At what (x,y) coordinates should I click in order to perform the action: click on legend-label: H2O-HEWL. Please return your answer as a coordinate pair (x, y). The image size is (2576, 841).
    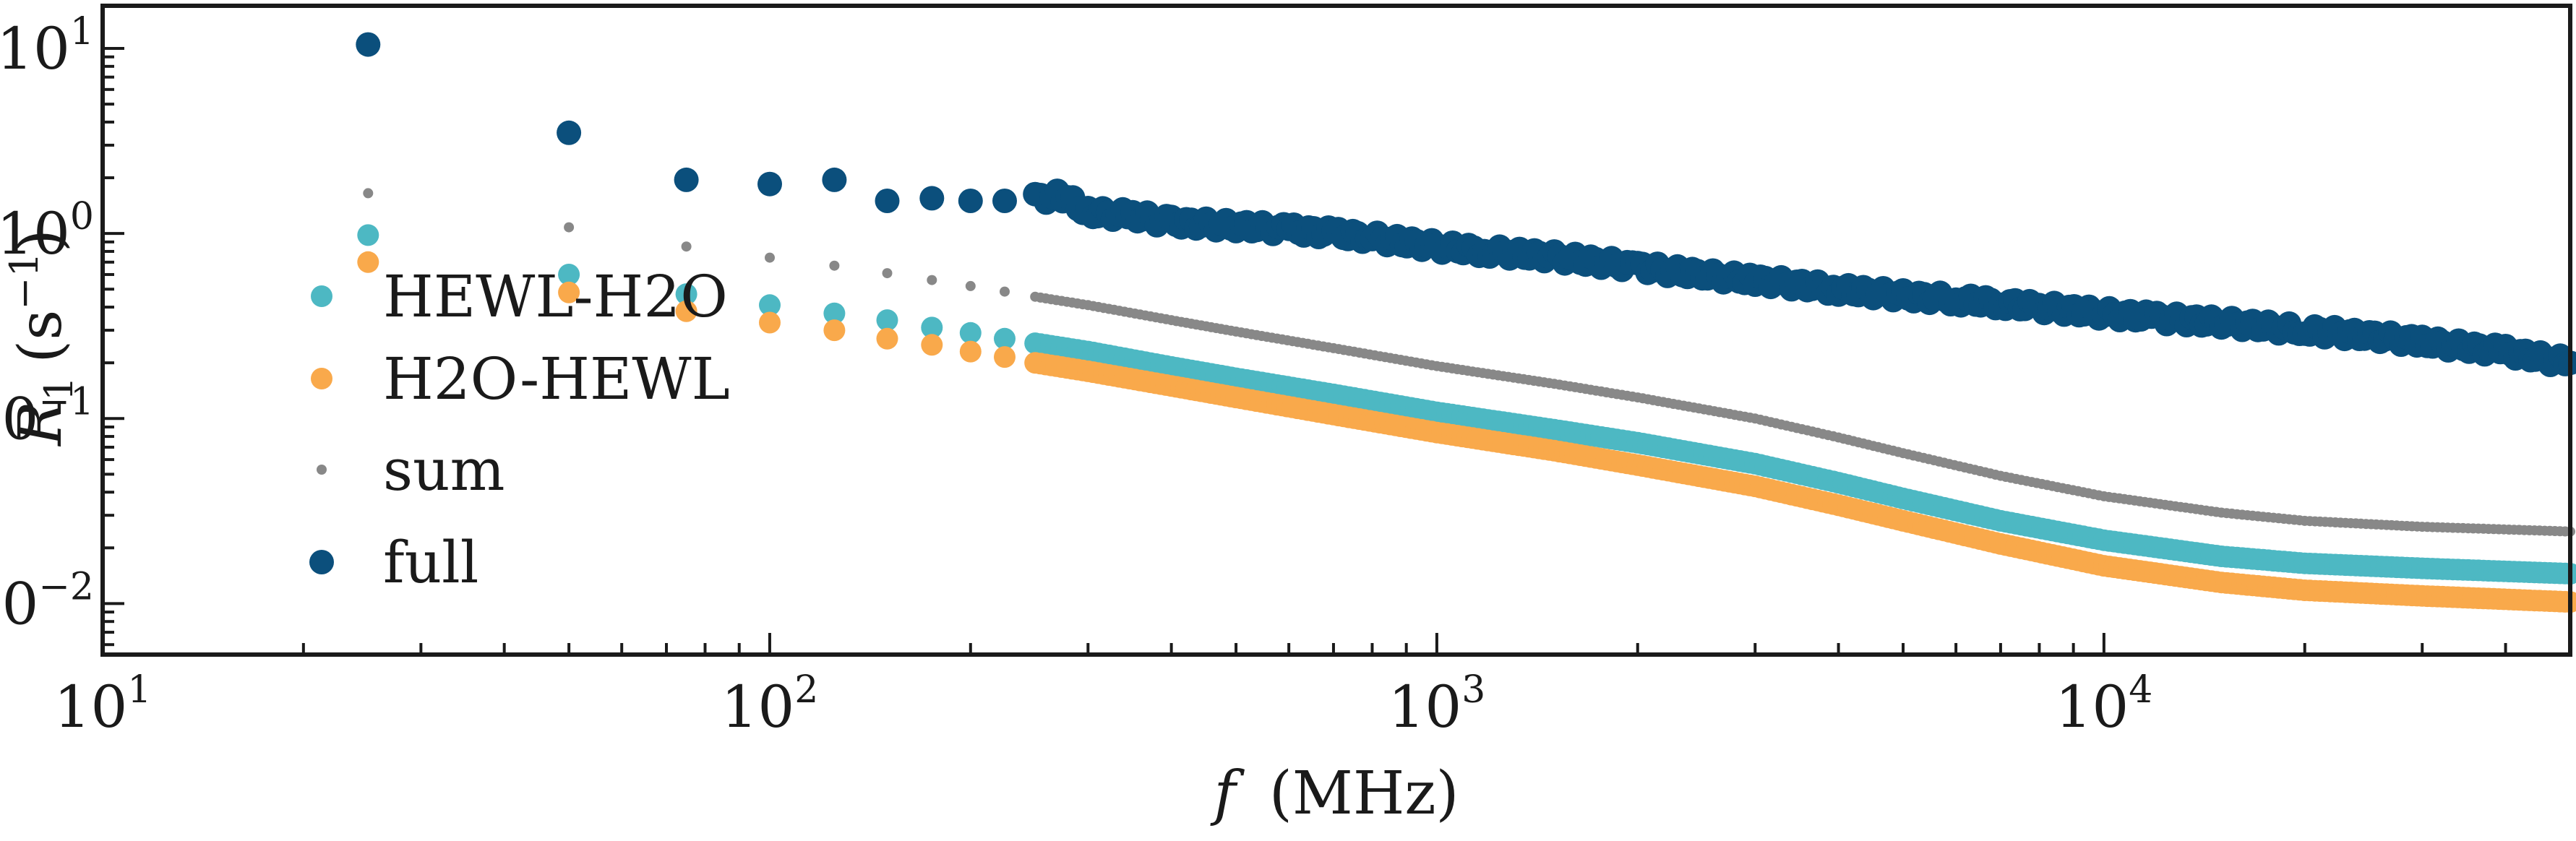
    Looking at the image, I should click on (556, 379).